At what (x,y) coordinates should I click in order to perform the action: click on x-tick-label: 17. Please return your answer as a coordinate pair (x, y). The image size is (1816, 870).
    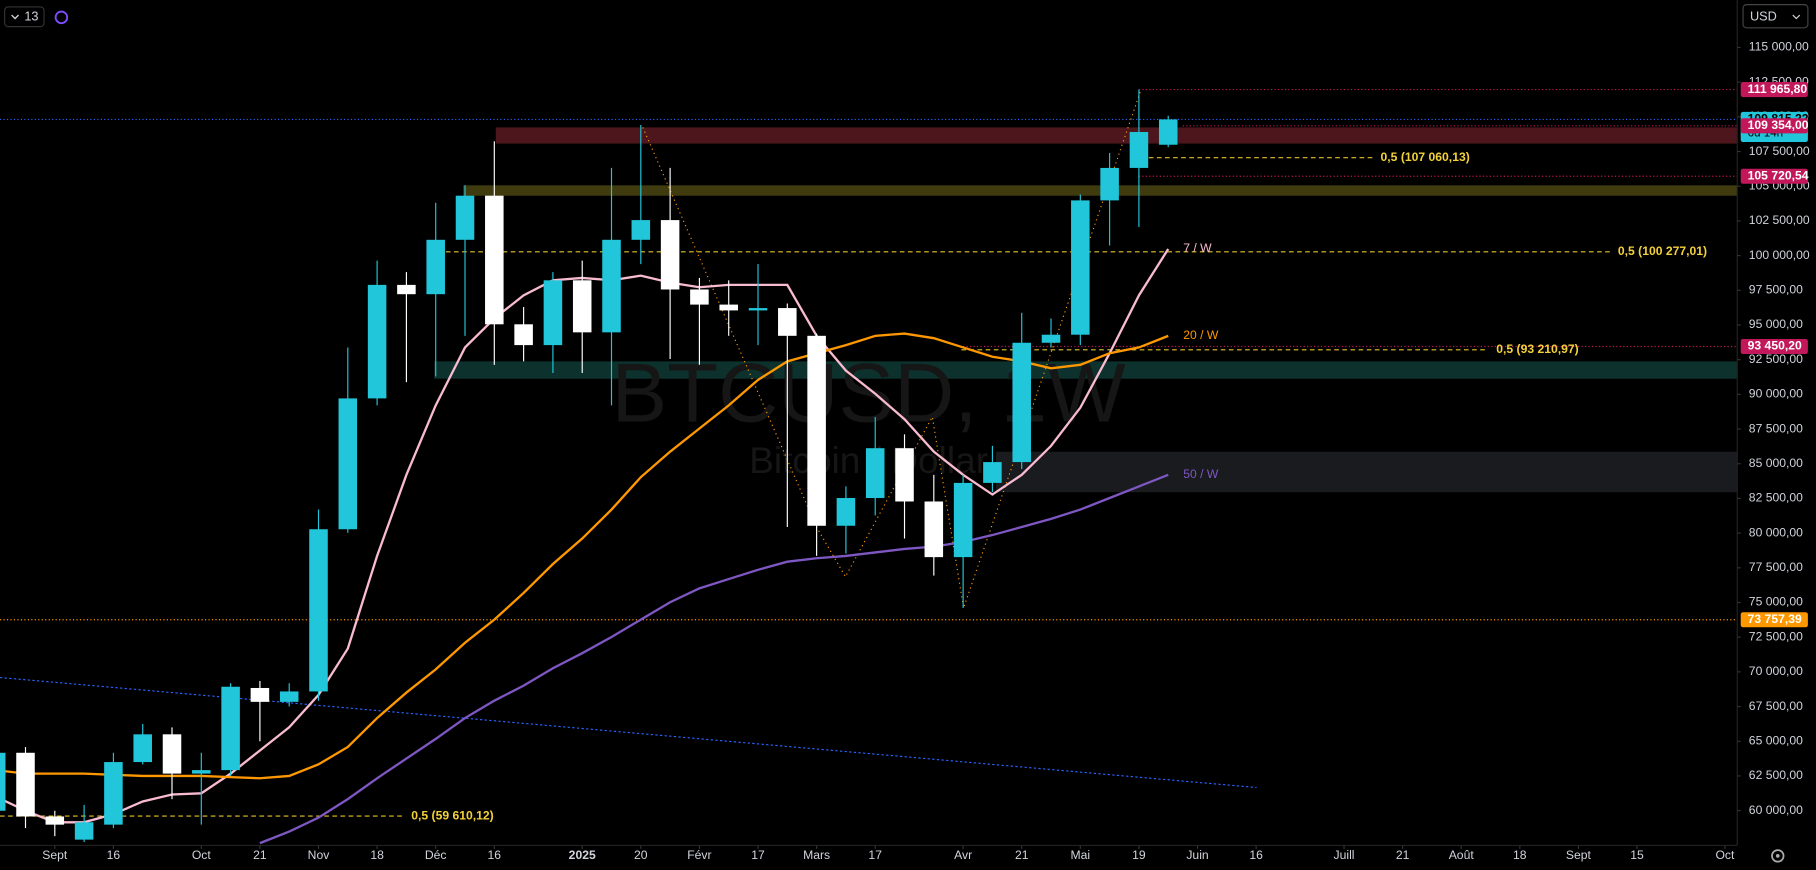
    Looking at the image, I should click on (758, 855).